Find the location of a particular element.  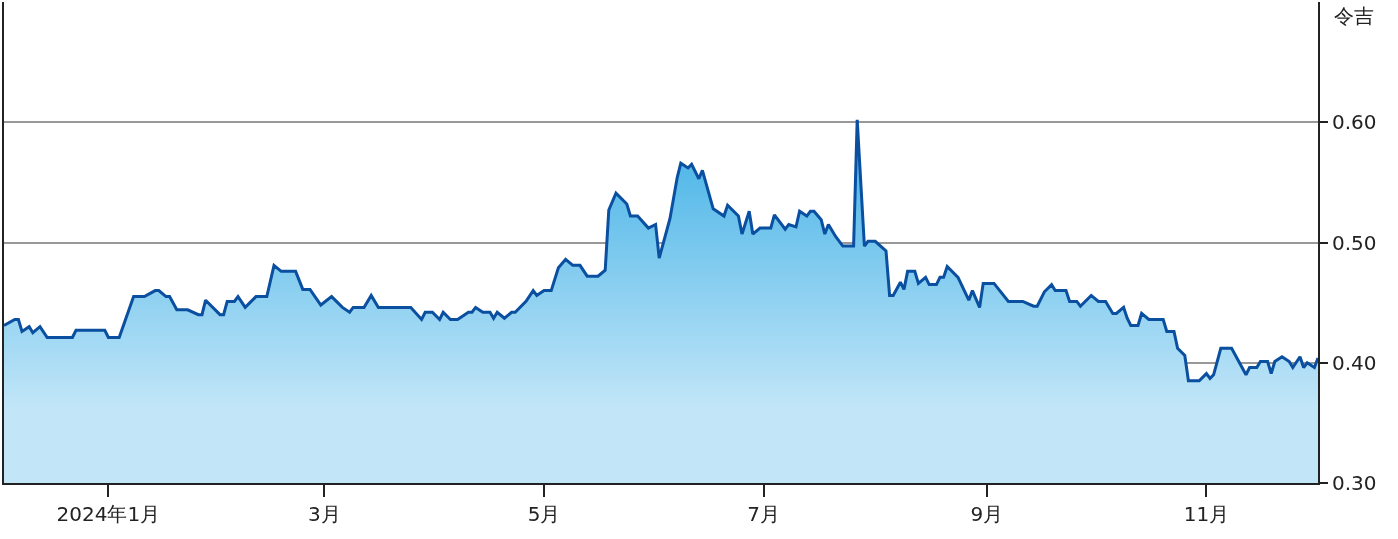

y-tick-label: 0.60 is located at coordinates (1354, 122).